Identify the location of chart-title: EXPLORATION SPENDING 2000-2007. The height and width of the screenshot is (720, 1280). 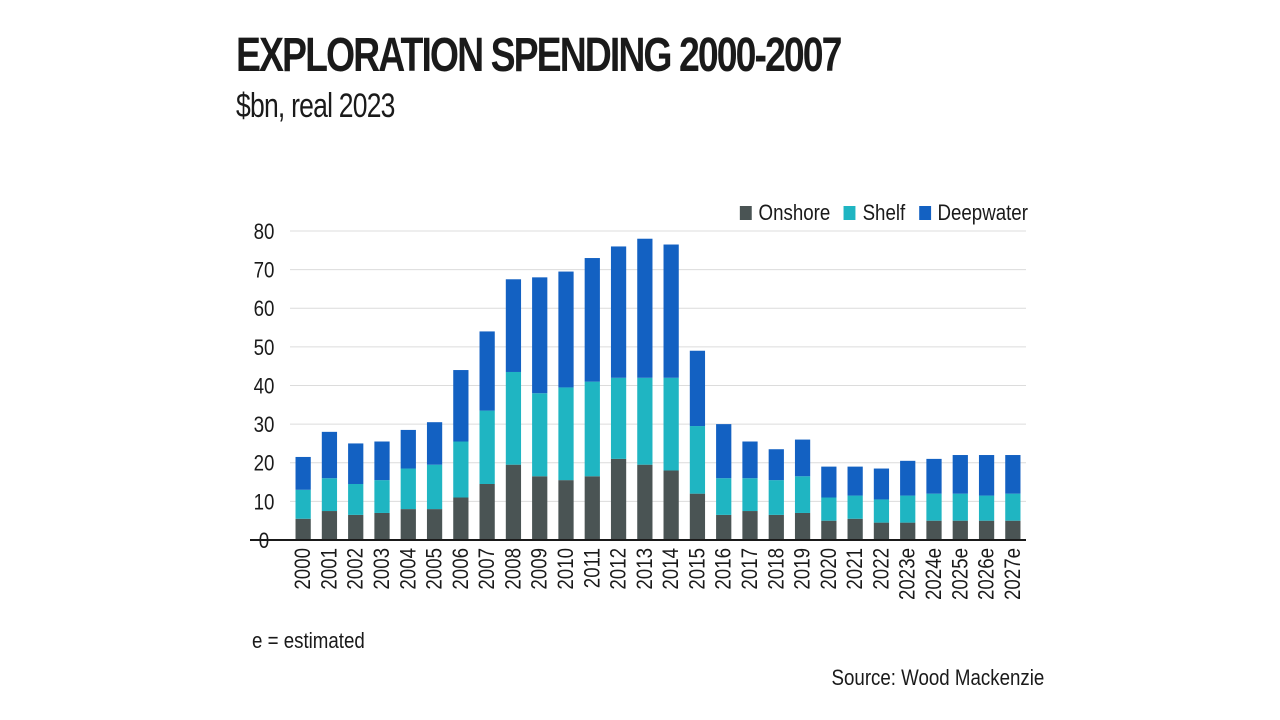
(539, 55).